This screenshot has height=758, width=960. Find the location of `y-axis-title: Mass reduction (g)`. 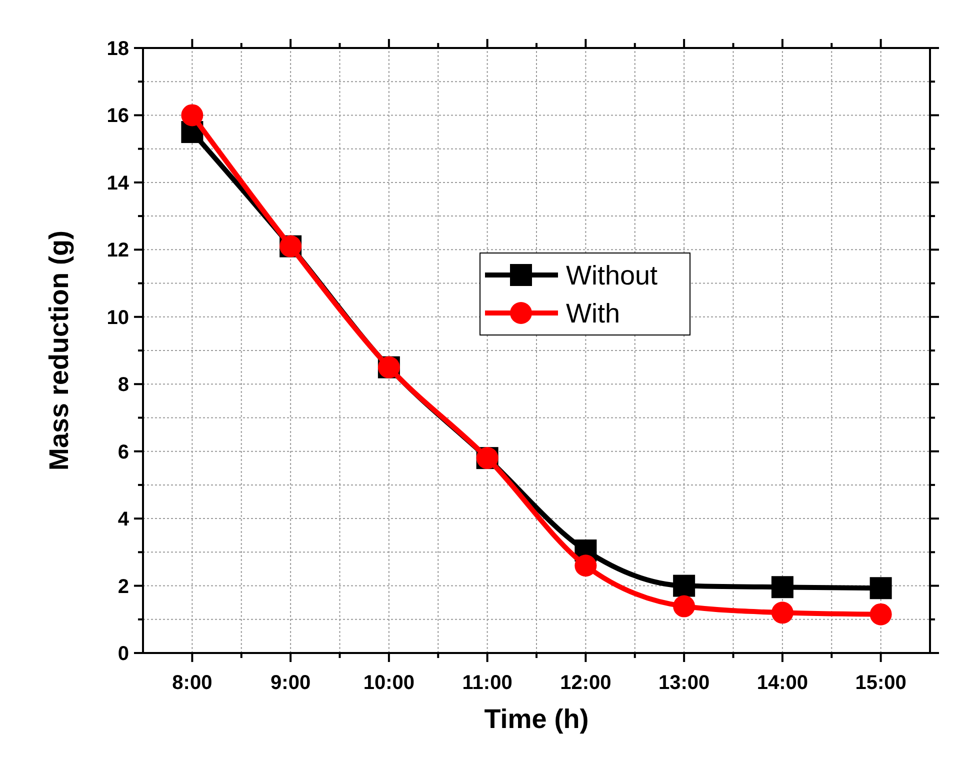

y-axis-title: Mass reduction (g) is located at coordinates (59, 350).